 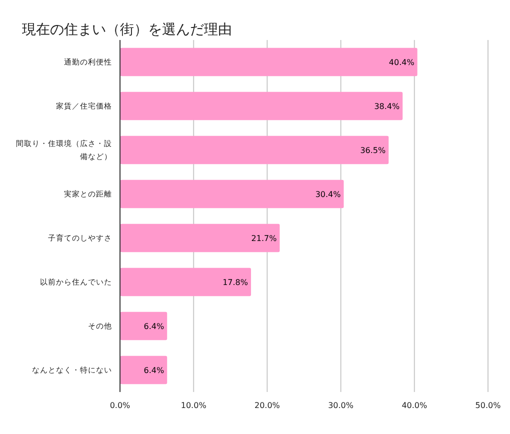 I want to click on data-label: 38.4%, so click(x=387, y=106).